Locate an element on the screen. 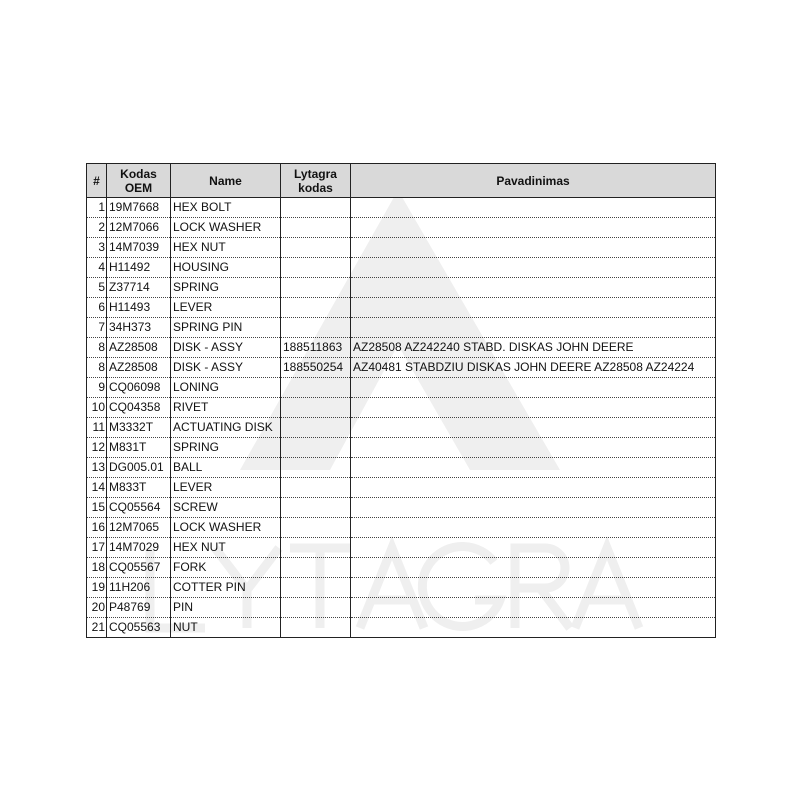 The image size is (800, 800). cell-col-number: 6 is located at coordinates (96, 307).